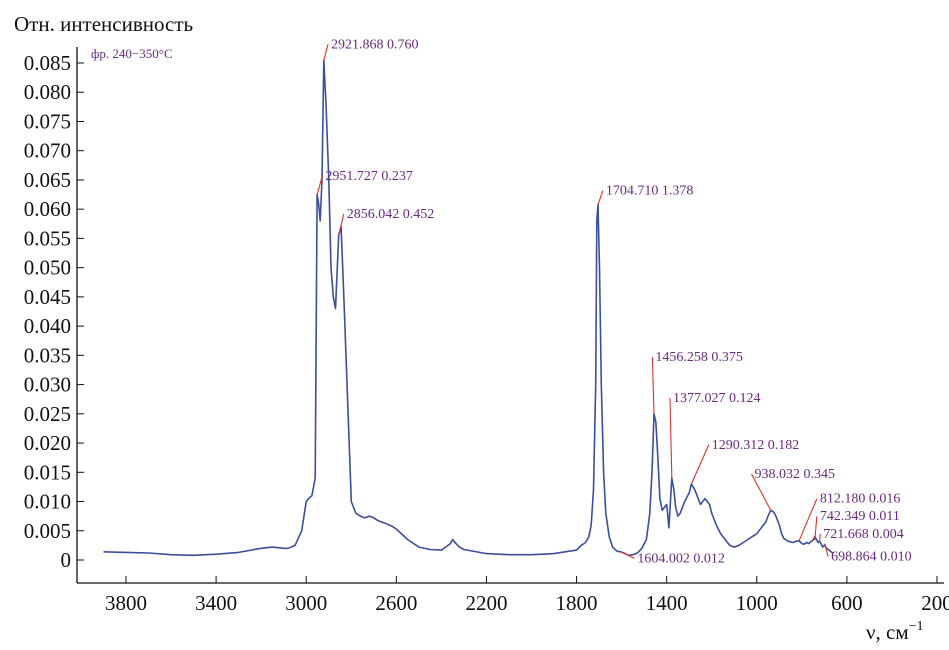  Describe the element at coordinates (47, 238) in the screenshot. I see `y-tick-label: 0.055` at that location.